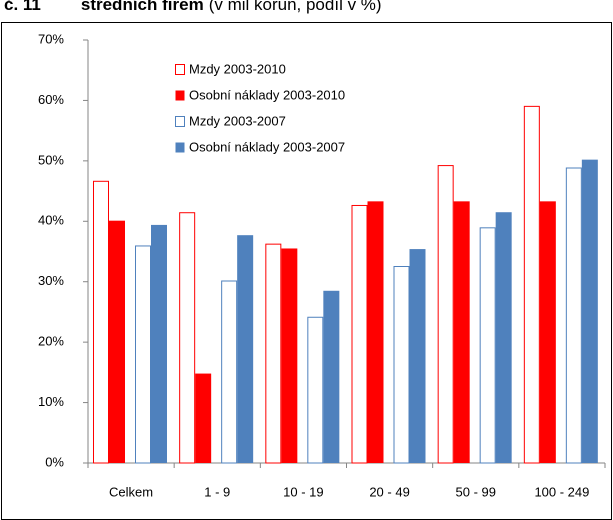 The image size is (613, 520). Describe the element at coordinates (295, 7) in the screenshot. I see `title-note: (v mil korun, podíl v %)` at that location.